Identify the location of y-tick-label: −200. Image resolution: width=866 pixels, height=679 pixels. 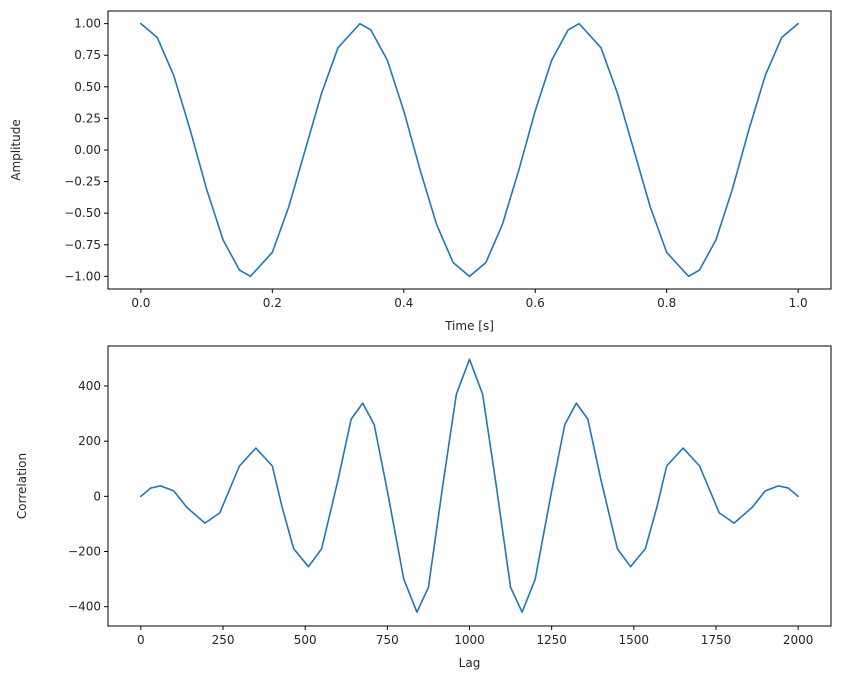
(84, 552).